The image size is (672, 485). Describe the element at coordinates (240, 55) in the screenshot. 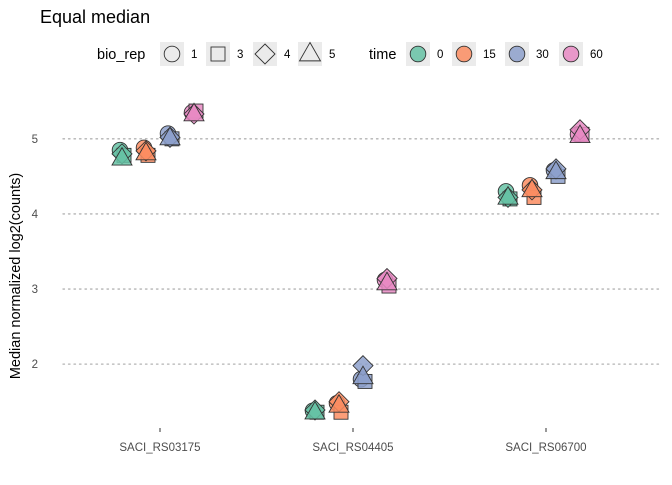

I see `legend-label: 3` at that location.